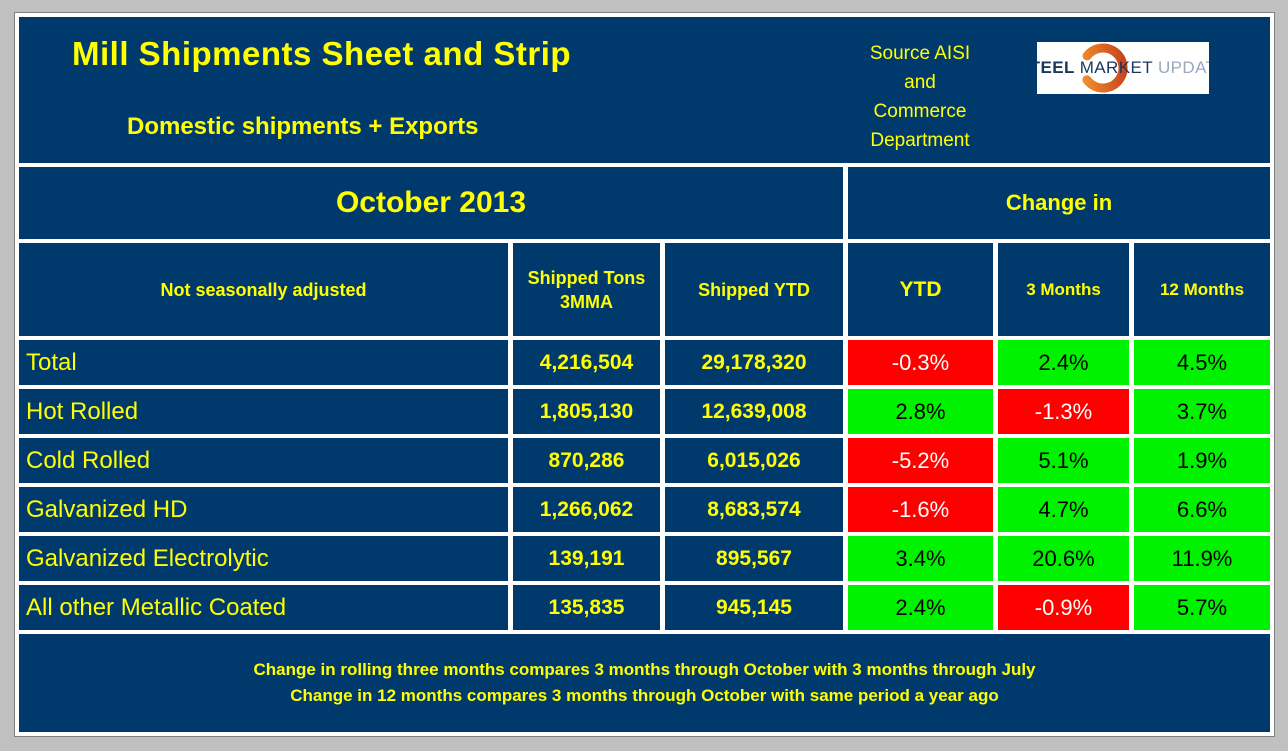 The width and height of the screenshot is (1288, 751). What do you see at coordinates (1056, 67) in the screenshot?
I see `logo-steel-text: STEEL` at bounding box center [1056, 67].